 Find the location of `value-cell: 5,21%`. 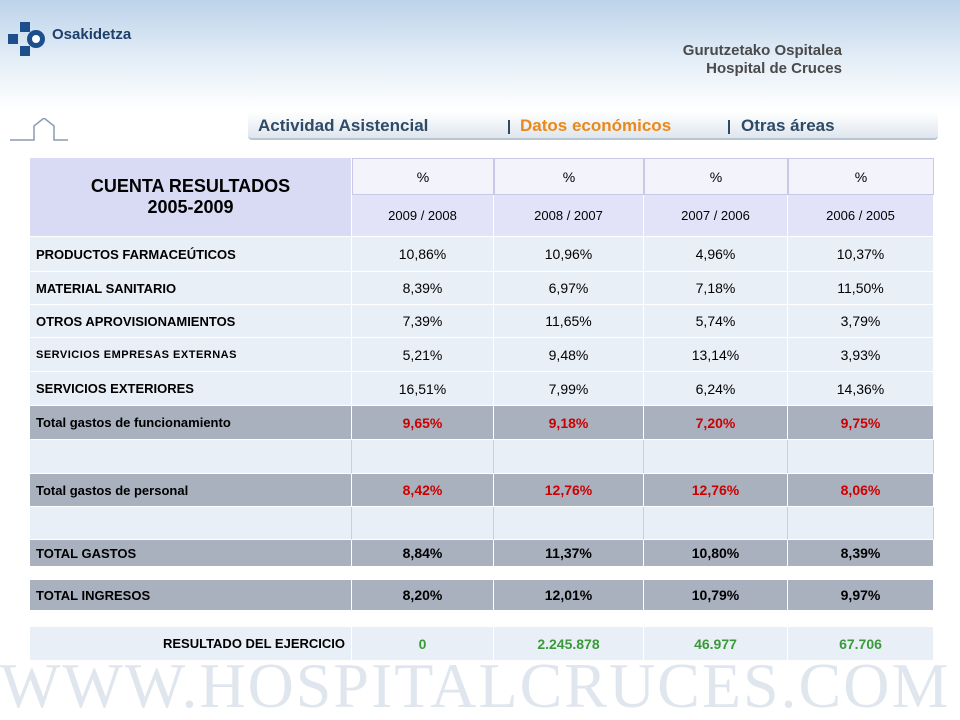

value-cell: 5,21% is located at coordinates (423, 355).